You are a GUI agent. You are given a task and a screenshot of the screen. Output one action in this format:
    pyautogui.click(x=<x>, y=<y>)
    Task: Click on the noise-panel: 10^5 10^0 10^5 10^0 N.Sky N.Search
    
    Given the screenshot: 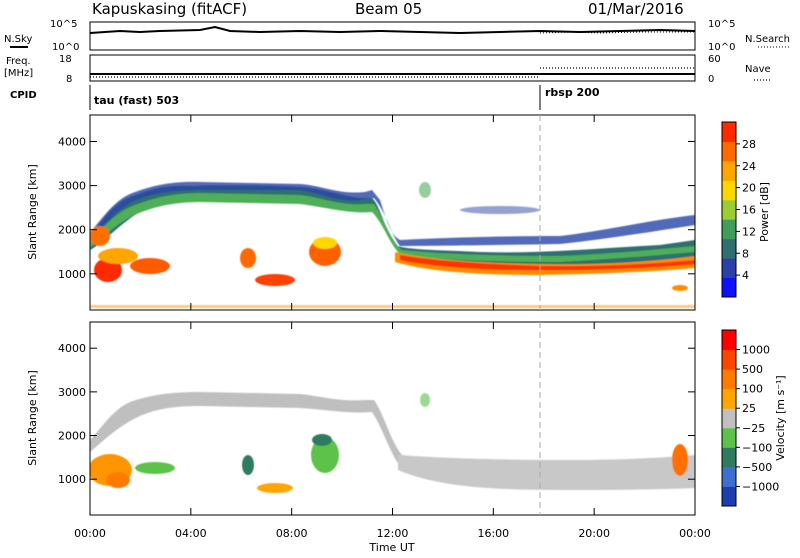 What is the action you would take?
    pyautogui.click(x=397, y=36)
    